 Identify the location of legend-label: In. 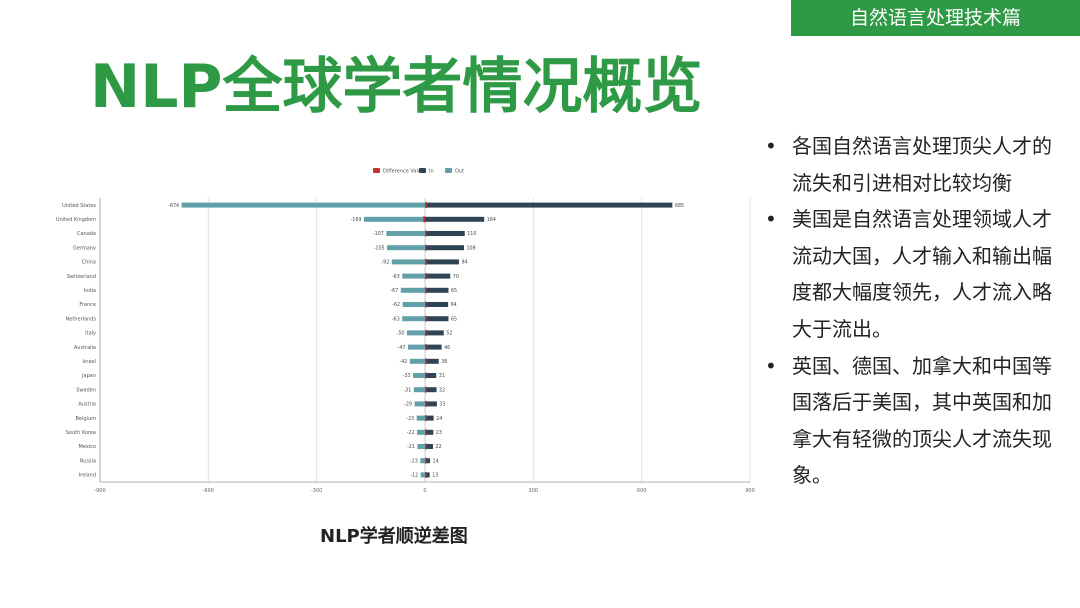
(431, 171).